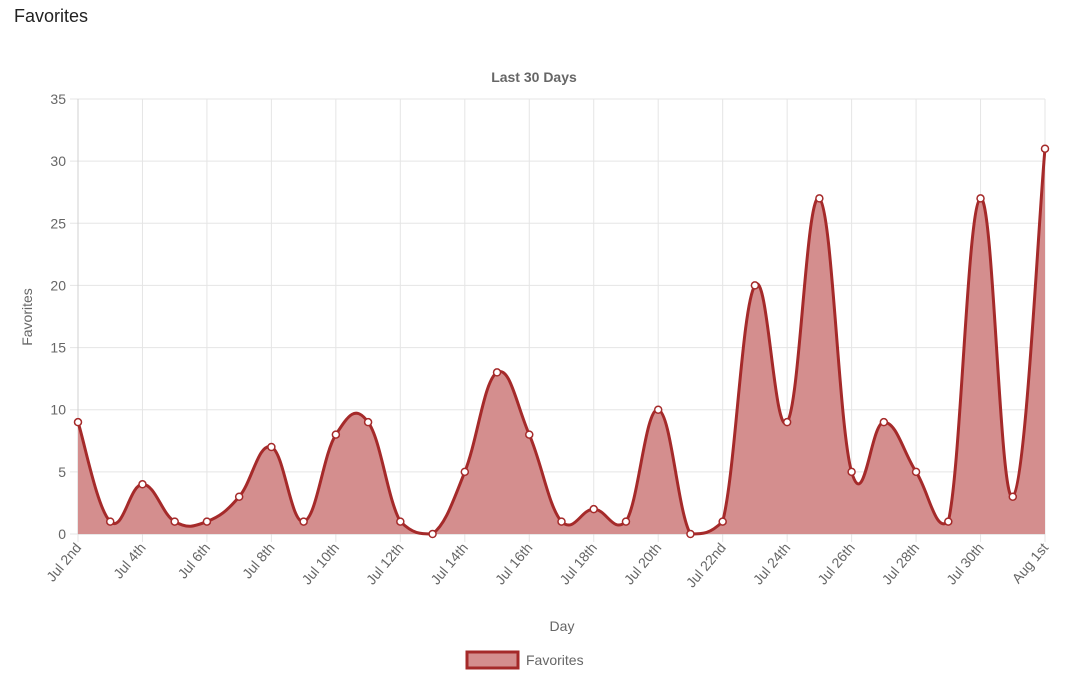  What do you see at coordinates (193, 561) in the screenshot?
I see `x-tick-label: Jul 6th` at bounding box center [193, 561].